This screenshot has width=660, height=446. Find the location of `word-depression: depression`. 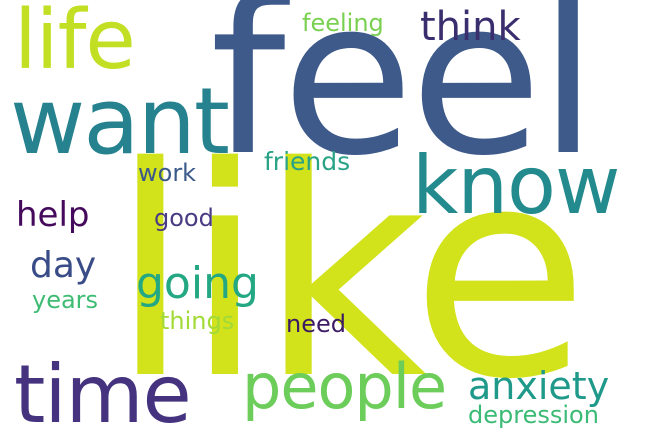

word-depression: depression is located at coordinates (533, 415).